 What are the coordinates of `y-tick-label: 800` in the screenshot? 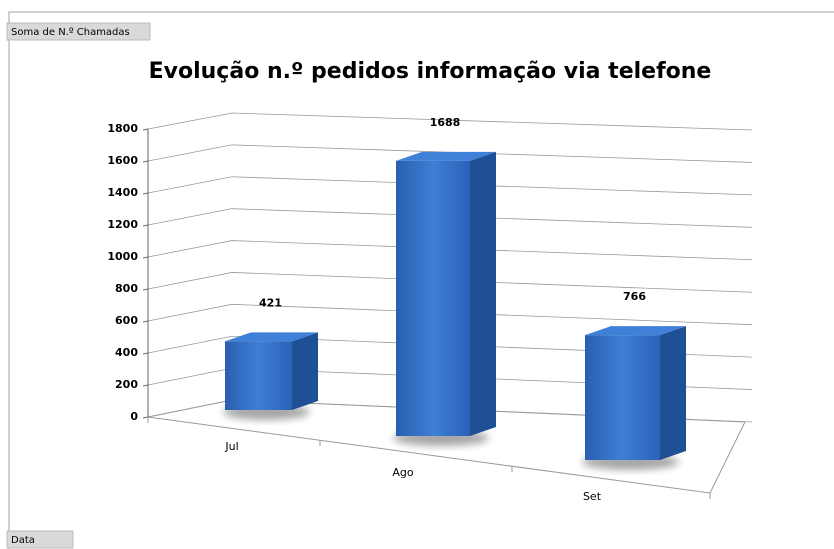 It's located at (126, 288).